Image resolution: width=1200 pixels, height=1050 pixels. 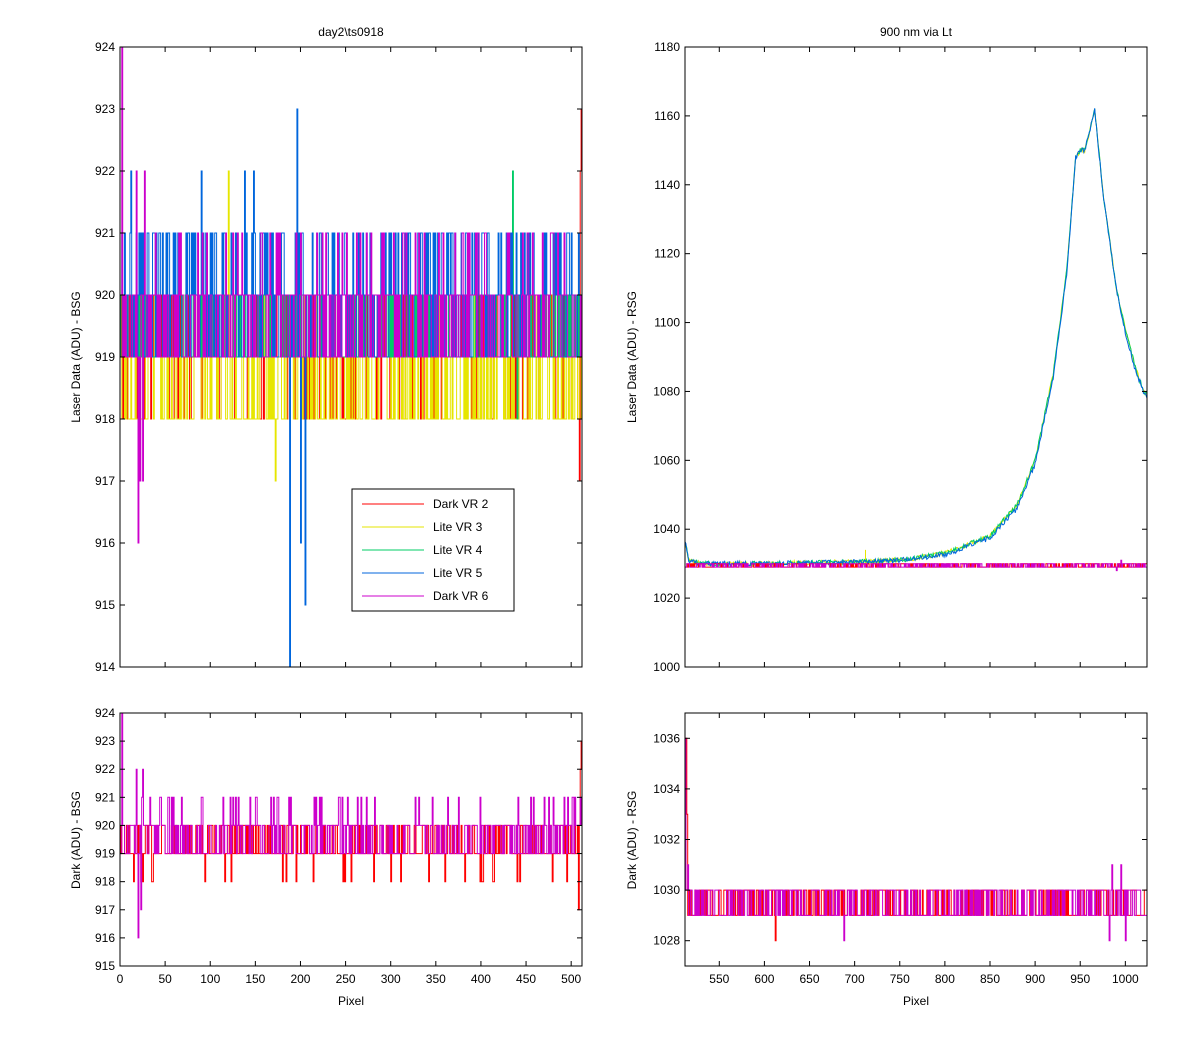 I want to click on x-tick-label: 150, so click(x=255, y=979).